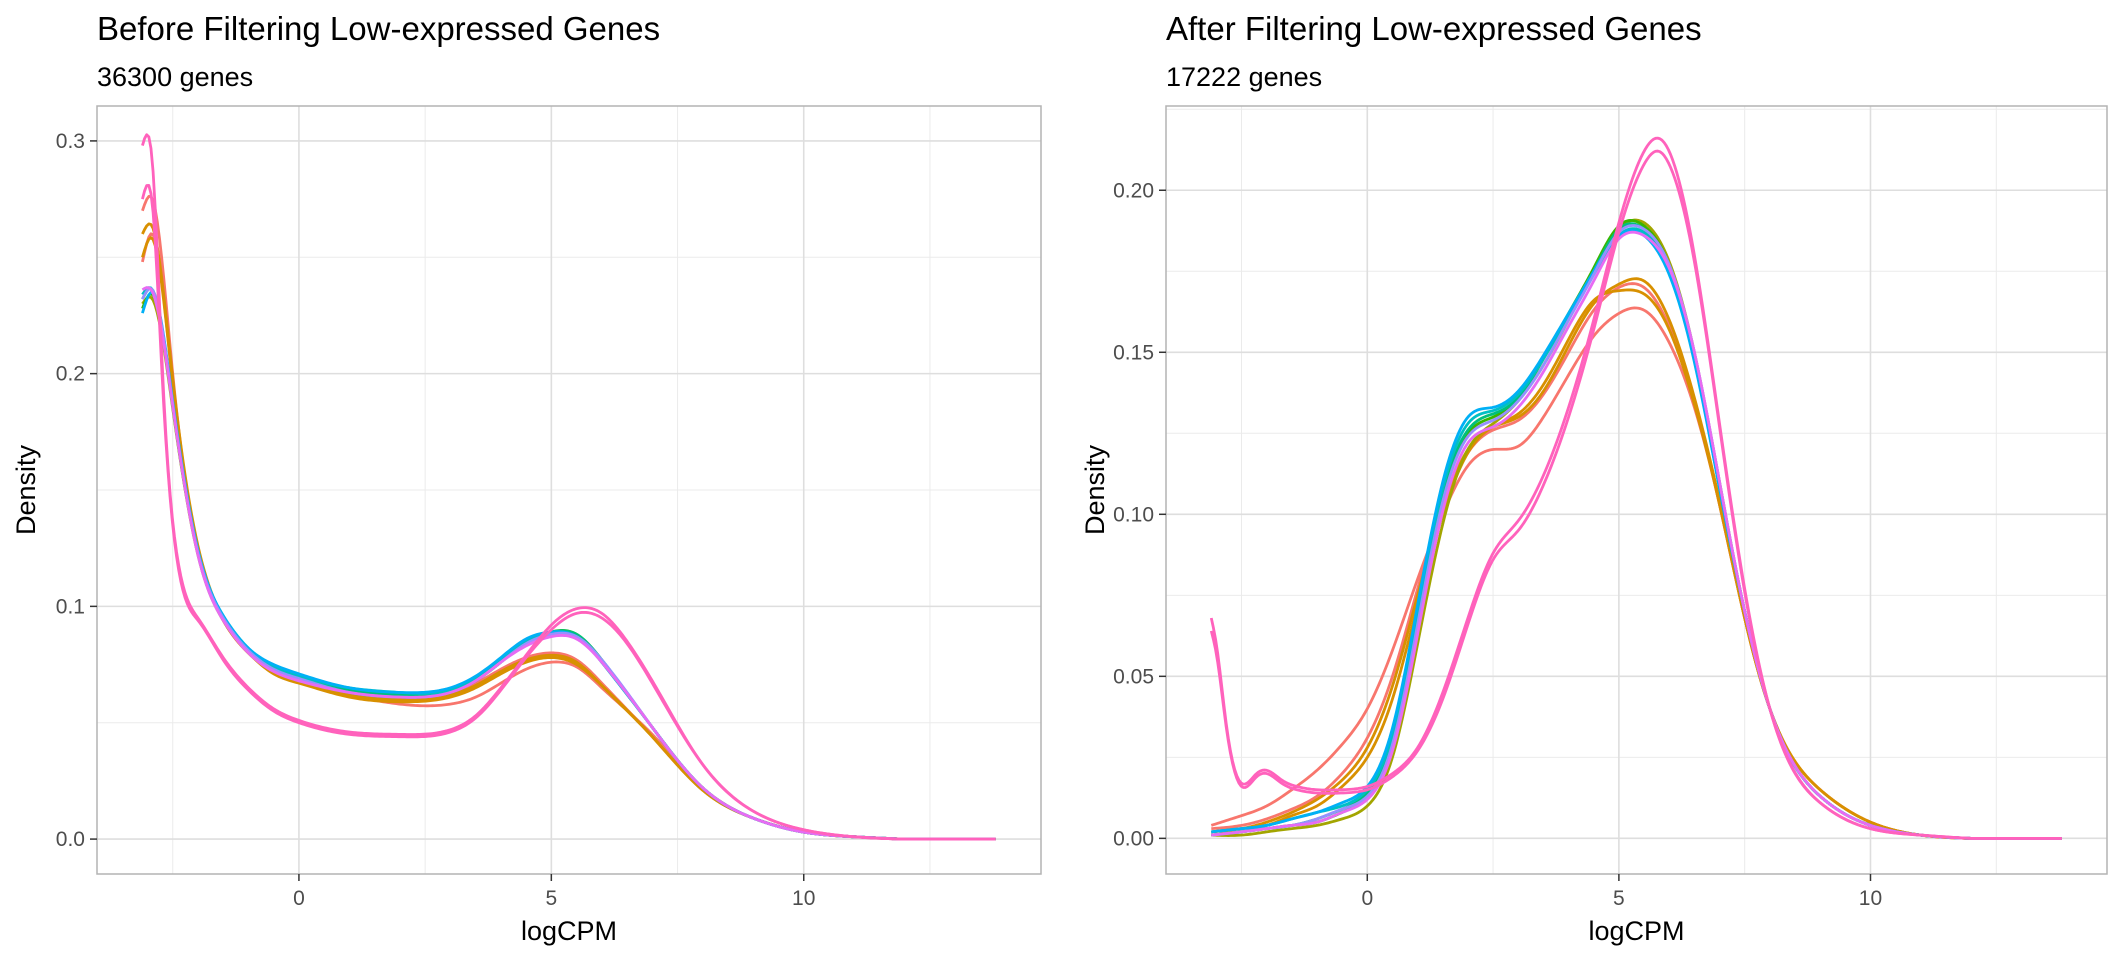  What do you see at coordinates (1133, 838) in the screenshot?
I see `y-tick-label: 0.00` at bounding box center [1133, 838].